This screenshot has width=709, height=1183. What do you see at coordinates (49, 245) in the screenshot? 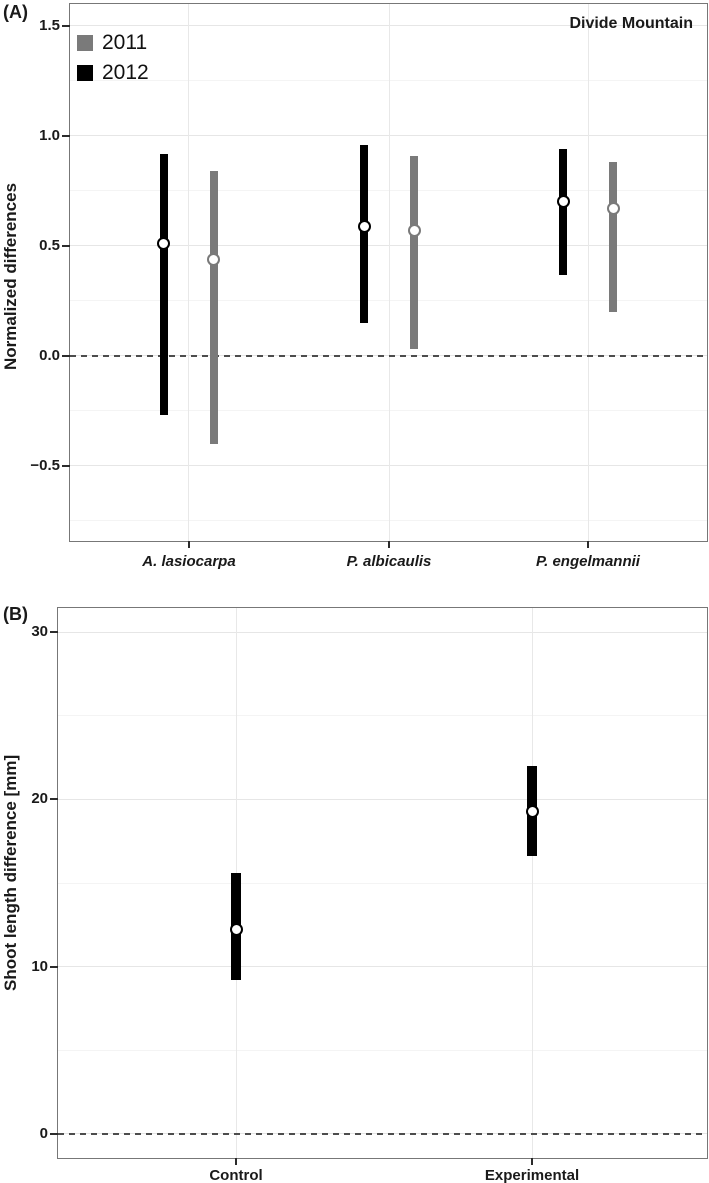
I see `y-tick-label: 0.5` at bounding box center [49, 245].